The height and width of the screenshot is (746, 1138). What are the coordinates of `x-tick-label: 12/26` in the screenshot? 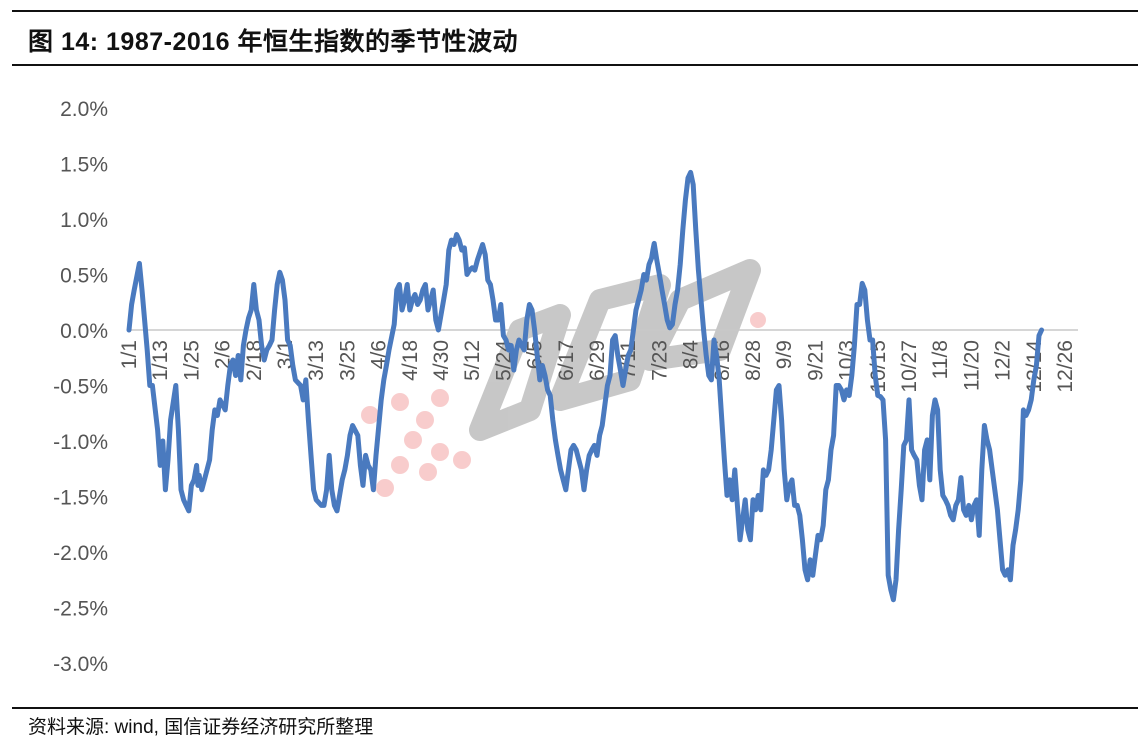 It's located at (1065, 366).